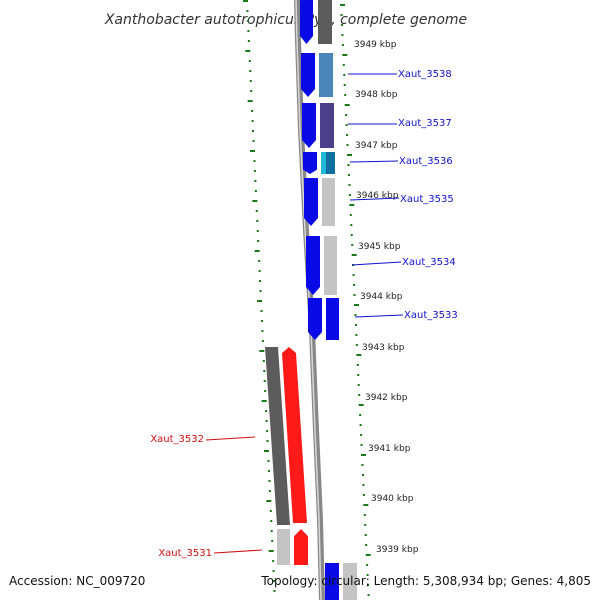 The height and width of the screenshot is (600, 600). I want to click on ruler-label: 3943 kbp, so click(383, 348).